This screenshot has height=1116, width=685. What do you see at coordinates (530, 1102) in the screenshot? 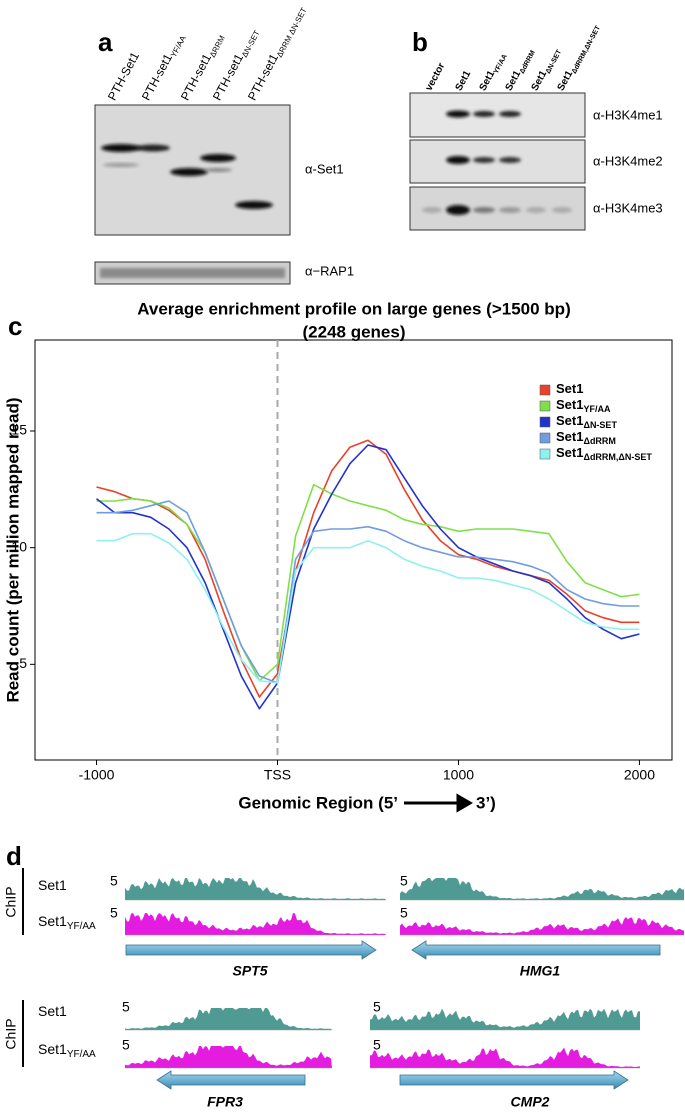
I see `gene-label: CMP2` at bounding box center [530, 1102].